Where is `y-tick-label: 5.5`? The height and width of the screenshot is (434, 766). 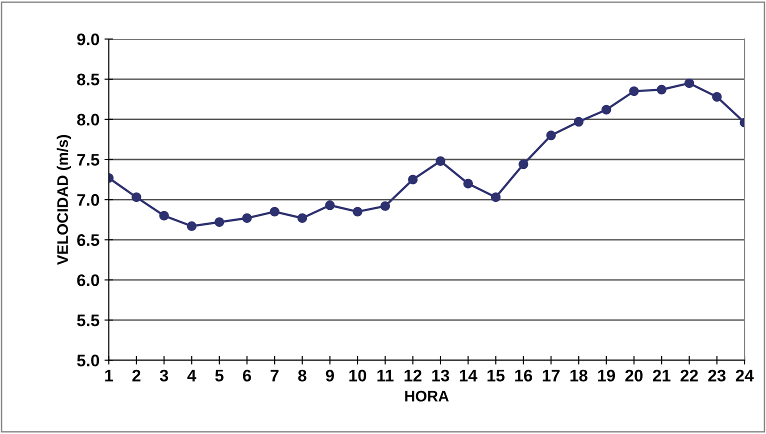
y-tick-label: 5.5 is located at coordinates (88, 320).